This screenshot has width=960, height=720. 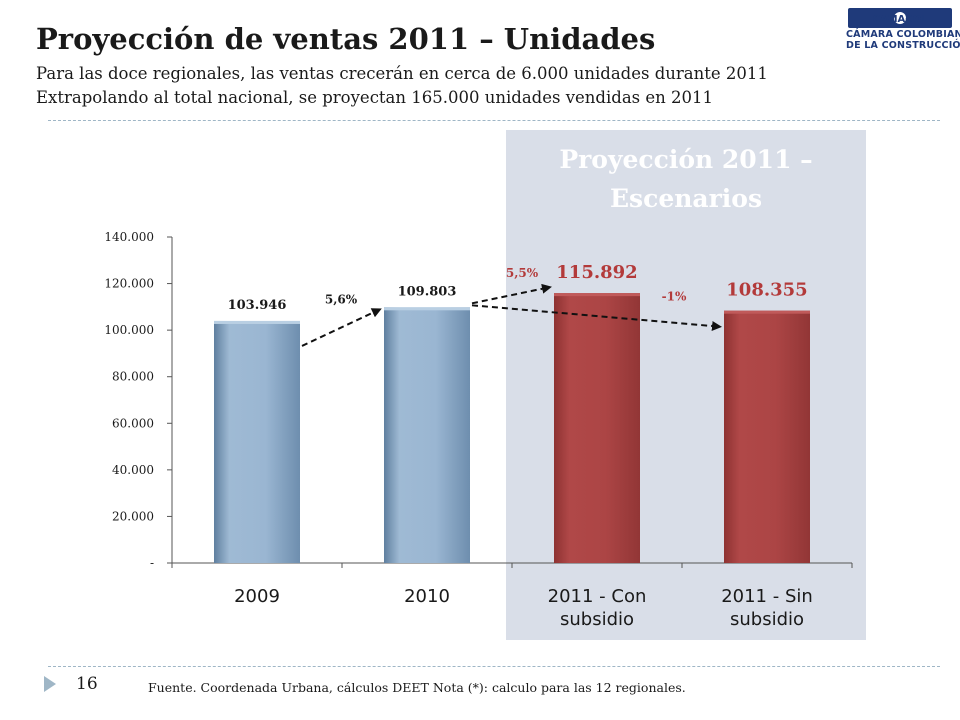 I want to click on camacol-logo: CAMACOL, so click(x=900, y=18).